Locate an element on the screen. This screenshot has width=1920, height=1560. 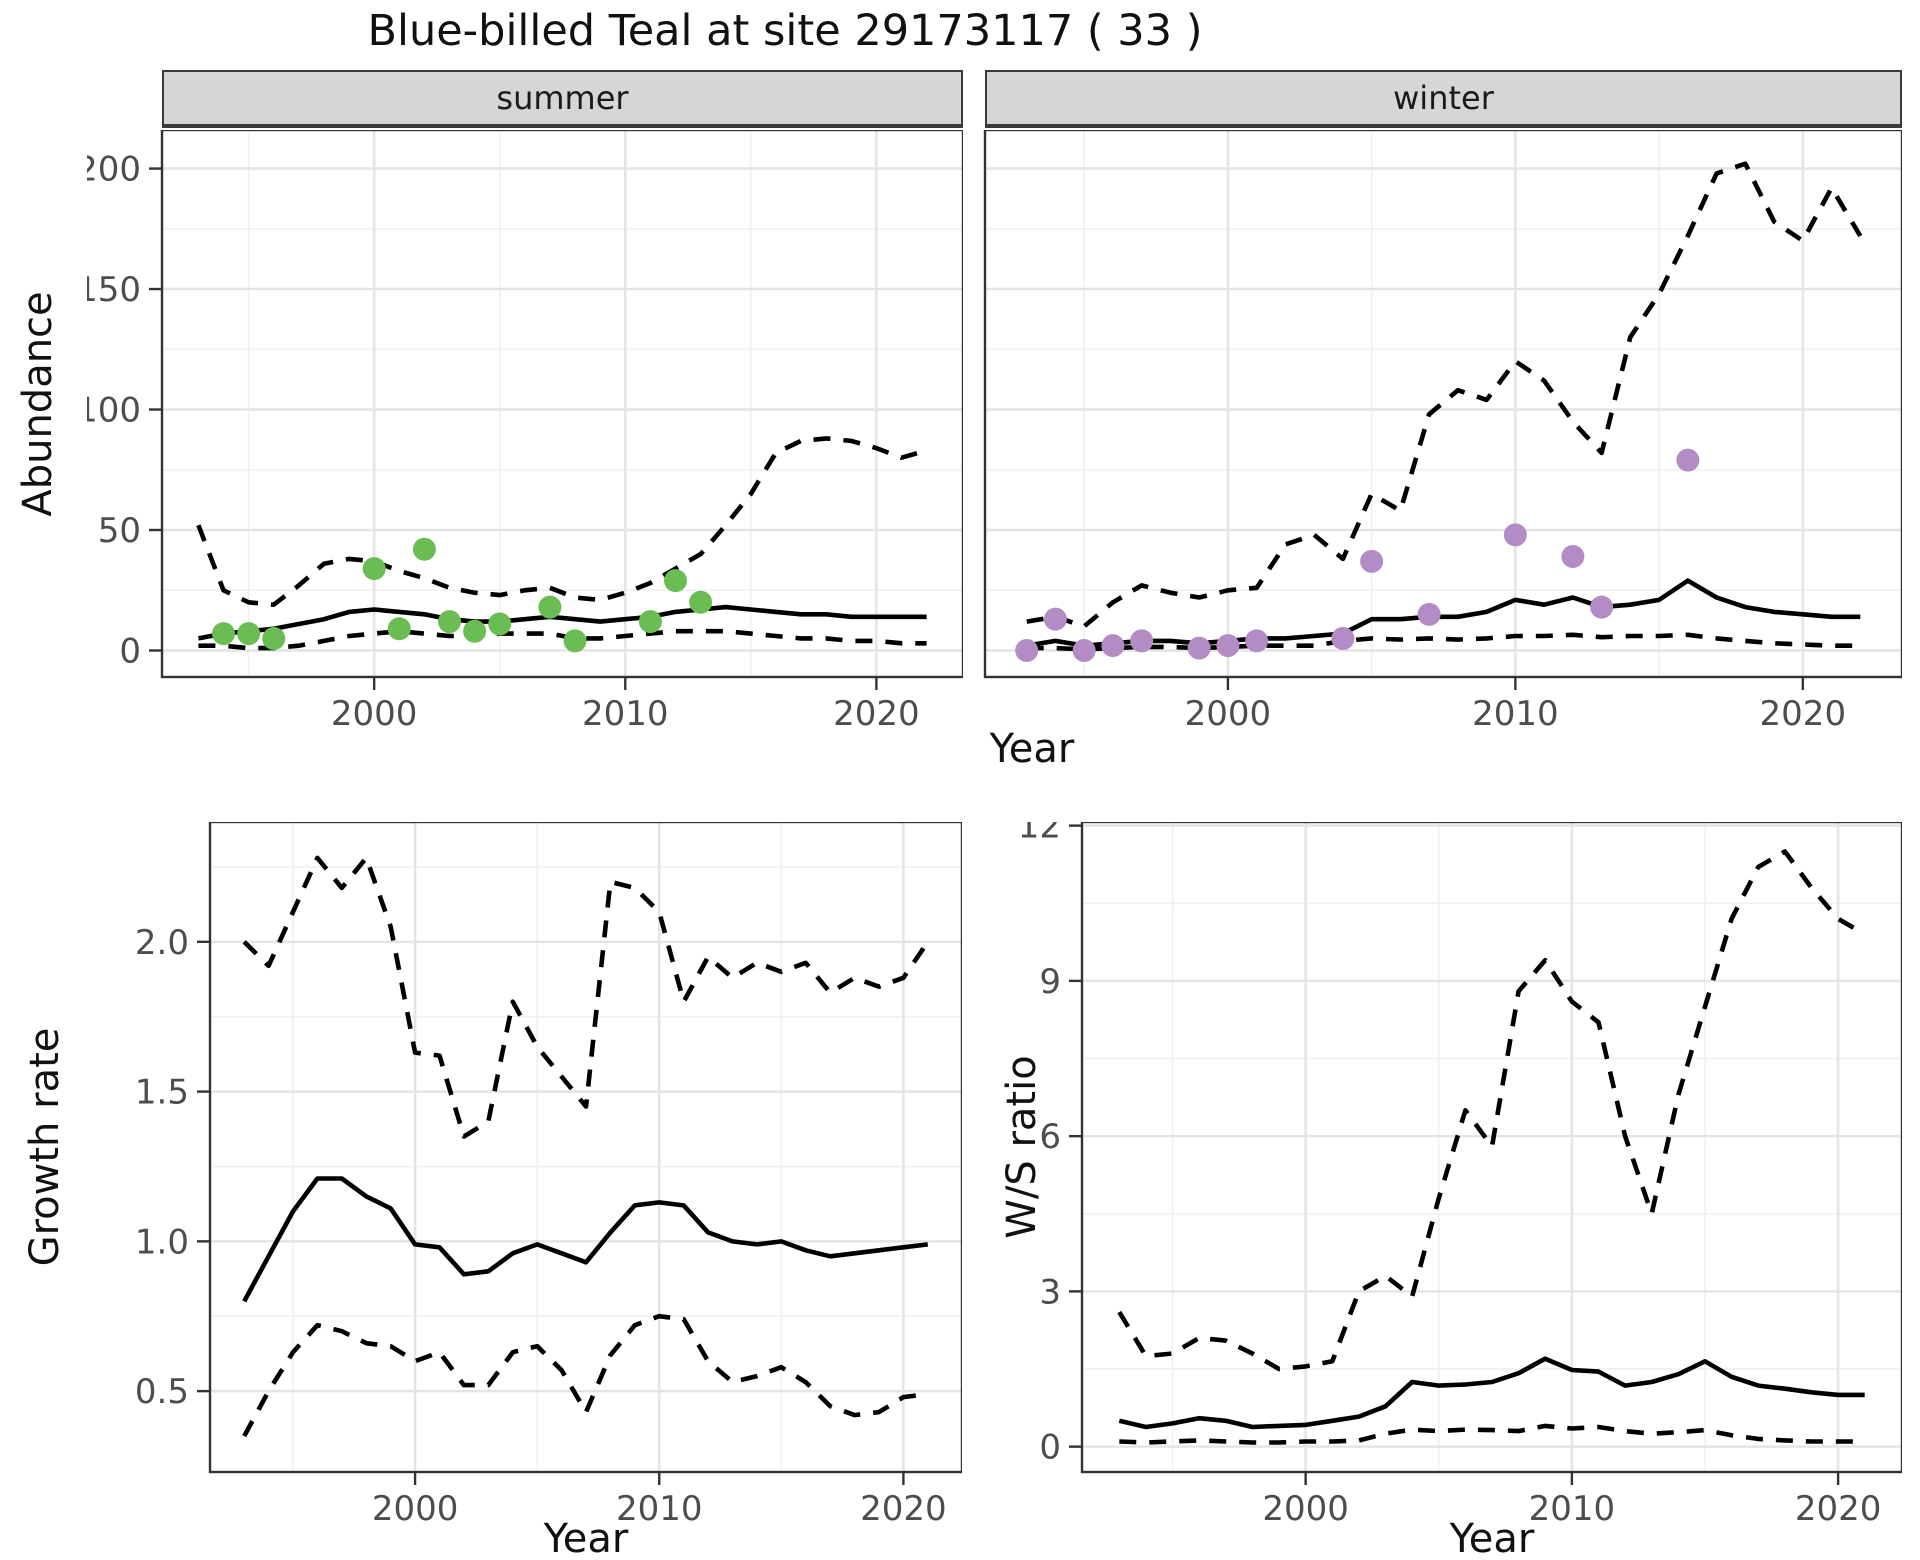
x-axis-title-ws-year: Year is located at coordinates (1492, 1538).